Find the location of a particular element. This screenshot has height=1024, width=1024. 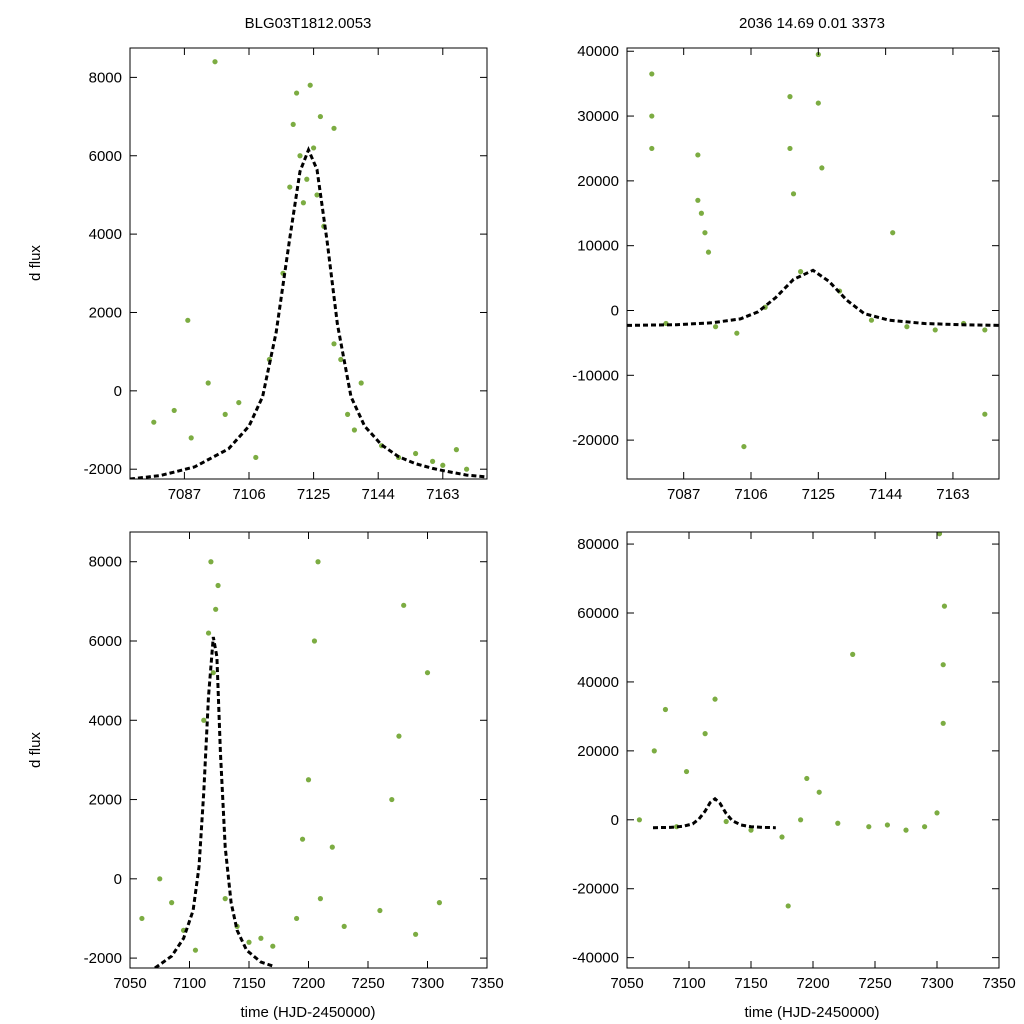

y-tick-label: 8000 is located at coordinates (105, 77).